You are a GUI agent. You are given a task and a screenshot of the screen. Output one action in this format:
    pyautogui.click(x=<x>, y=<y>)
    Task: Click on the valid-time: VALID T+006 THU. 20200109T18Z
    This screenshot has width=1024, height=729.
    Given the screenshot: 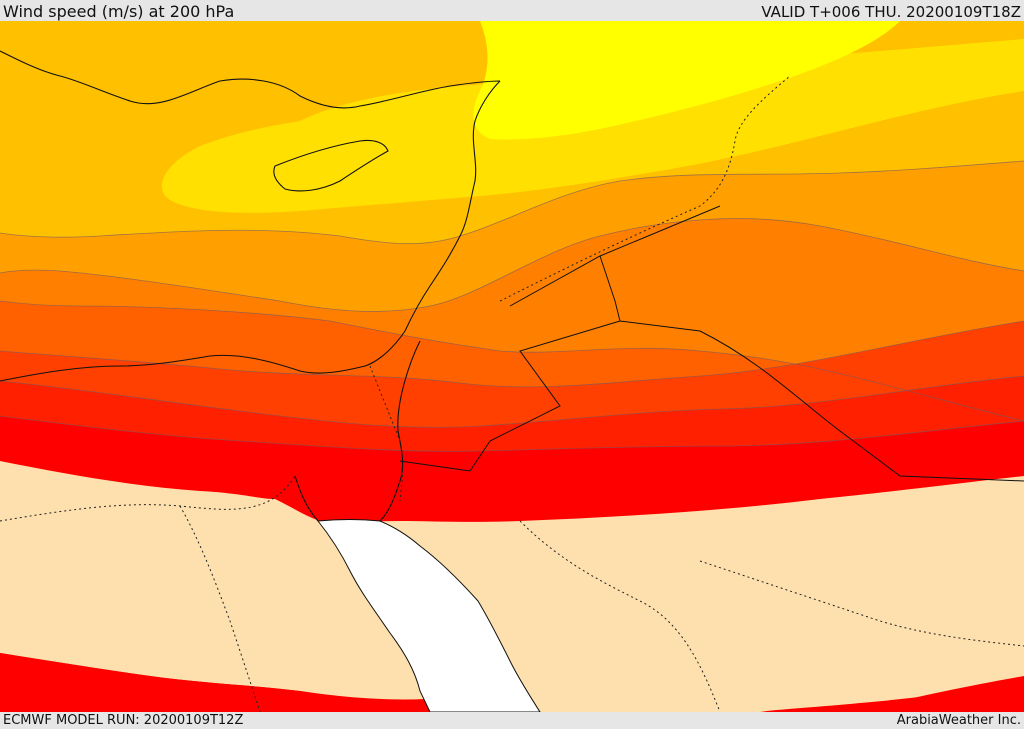 What is the action you would take?
    pyautogui.click(x=891, y=12)
    